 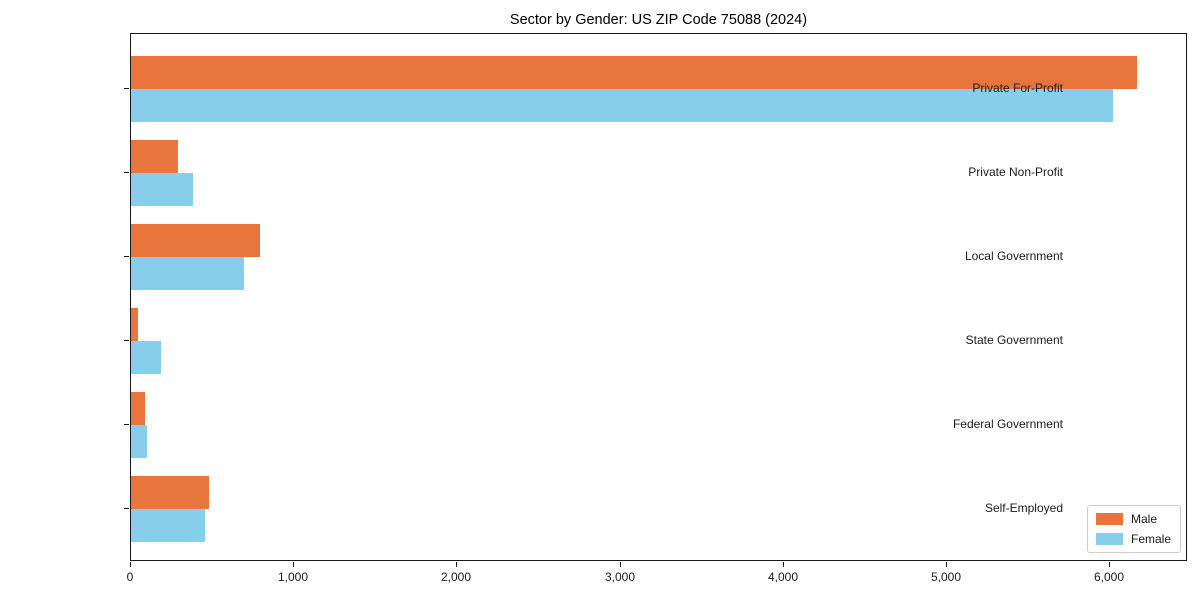 What do you see at coordinates (1109, 539) in the screenshot?
I see `female-color-swatch` at bounding box center [1109, 539].